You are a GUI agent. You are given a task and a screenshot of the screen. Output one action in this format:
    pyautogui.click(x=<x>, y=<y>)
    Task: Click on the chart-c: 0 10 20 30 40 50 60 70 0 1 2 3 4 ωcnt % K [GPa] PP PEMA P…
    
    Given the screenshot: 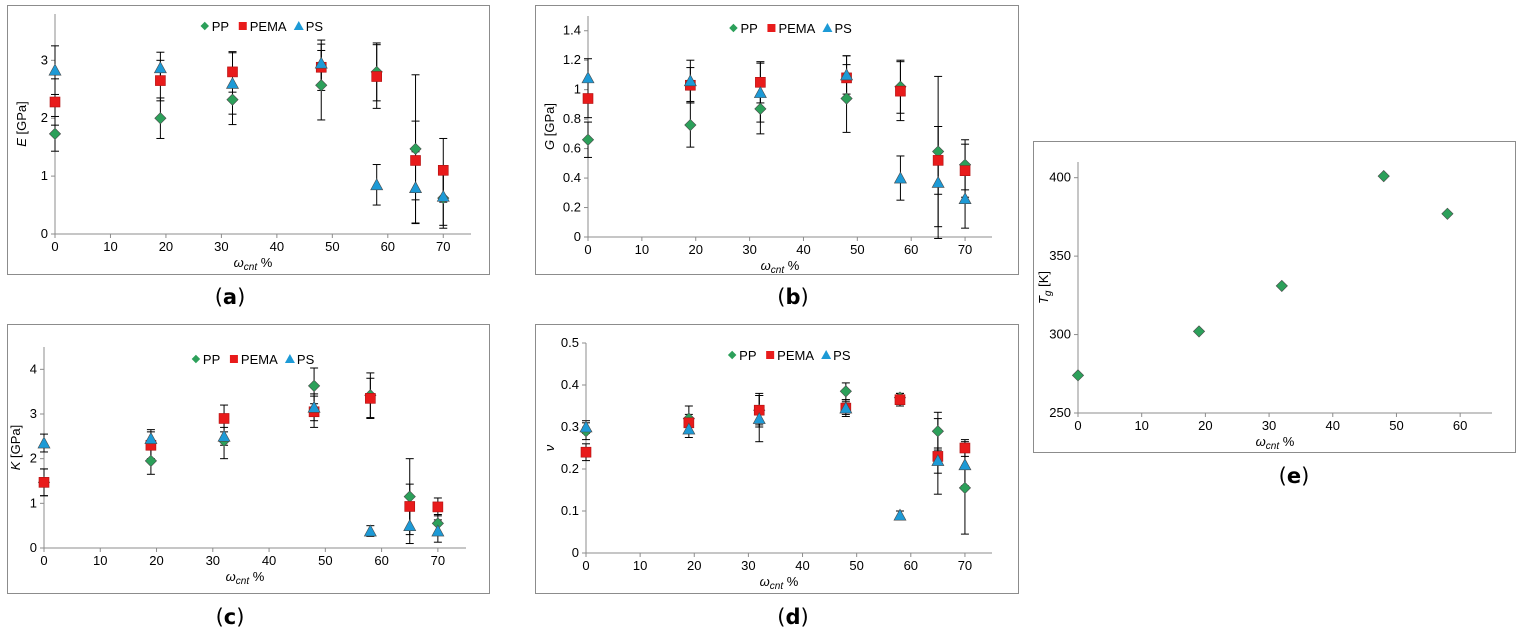 What is the action you would take?
    pyautogui.click(x=237, y=467)
    